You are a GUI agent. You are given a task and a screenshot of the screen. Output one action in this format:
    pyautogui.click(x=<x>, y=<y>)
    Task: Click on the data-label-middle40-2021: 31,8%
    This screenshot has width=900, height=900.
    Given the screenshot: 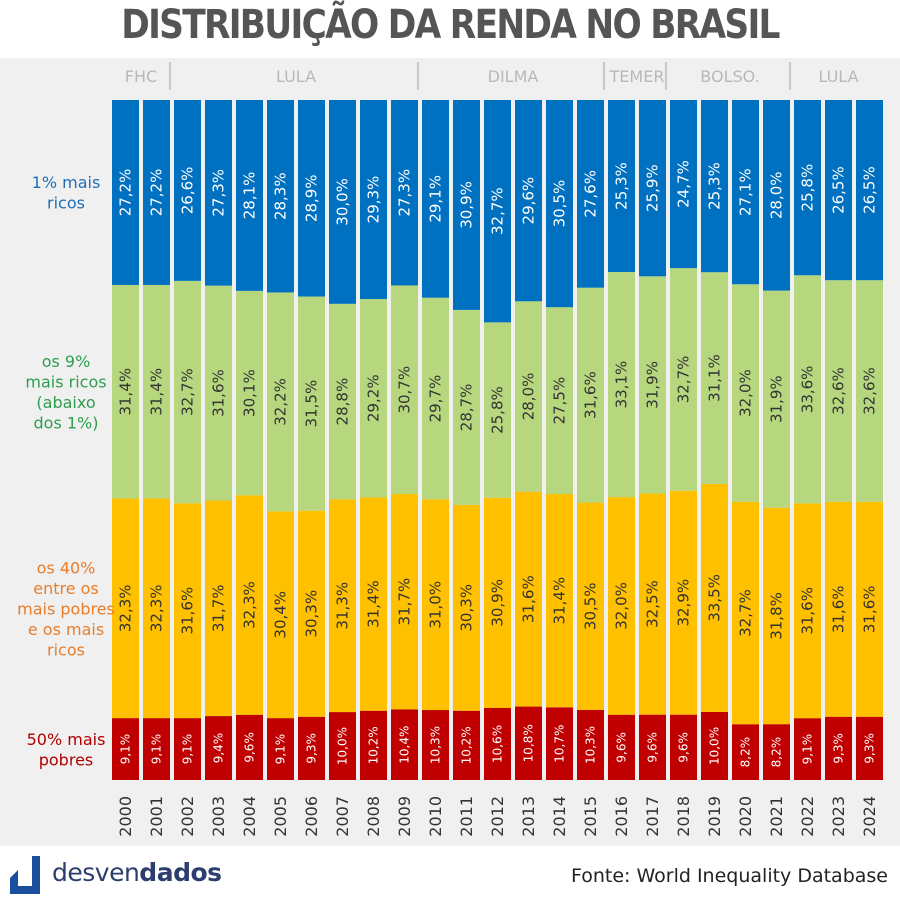 What is the action you would take?
    pyautogui.click(x=777, y=616)
    